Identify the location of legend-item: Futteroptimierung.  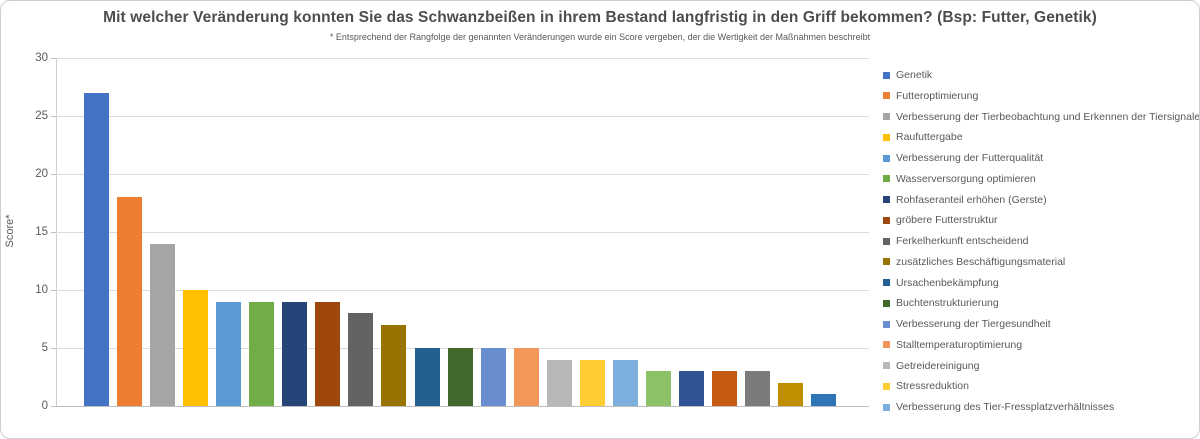
(930, 95).